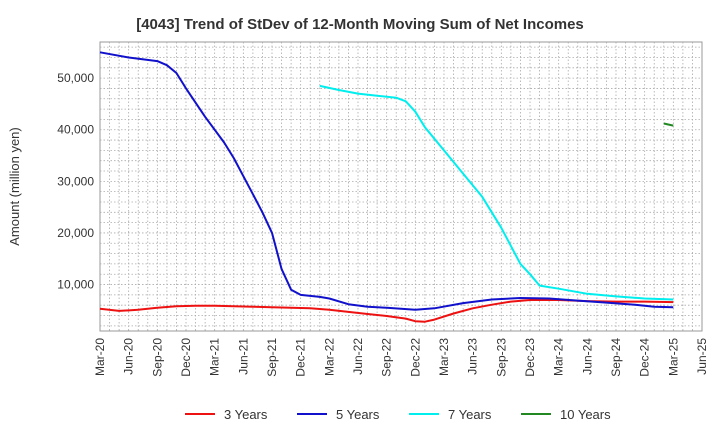 The width and height of the screenshot is (720, 440). Describe the element at coordinates (673, 357) in the screenshot. I see `x-tick-label: Mar-25` at that location.